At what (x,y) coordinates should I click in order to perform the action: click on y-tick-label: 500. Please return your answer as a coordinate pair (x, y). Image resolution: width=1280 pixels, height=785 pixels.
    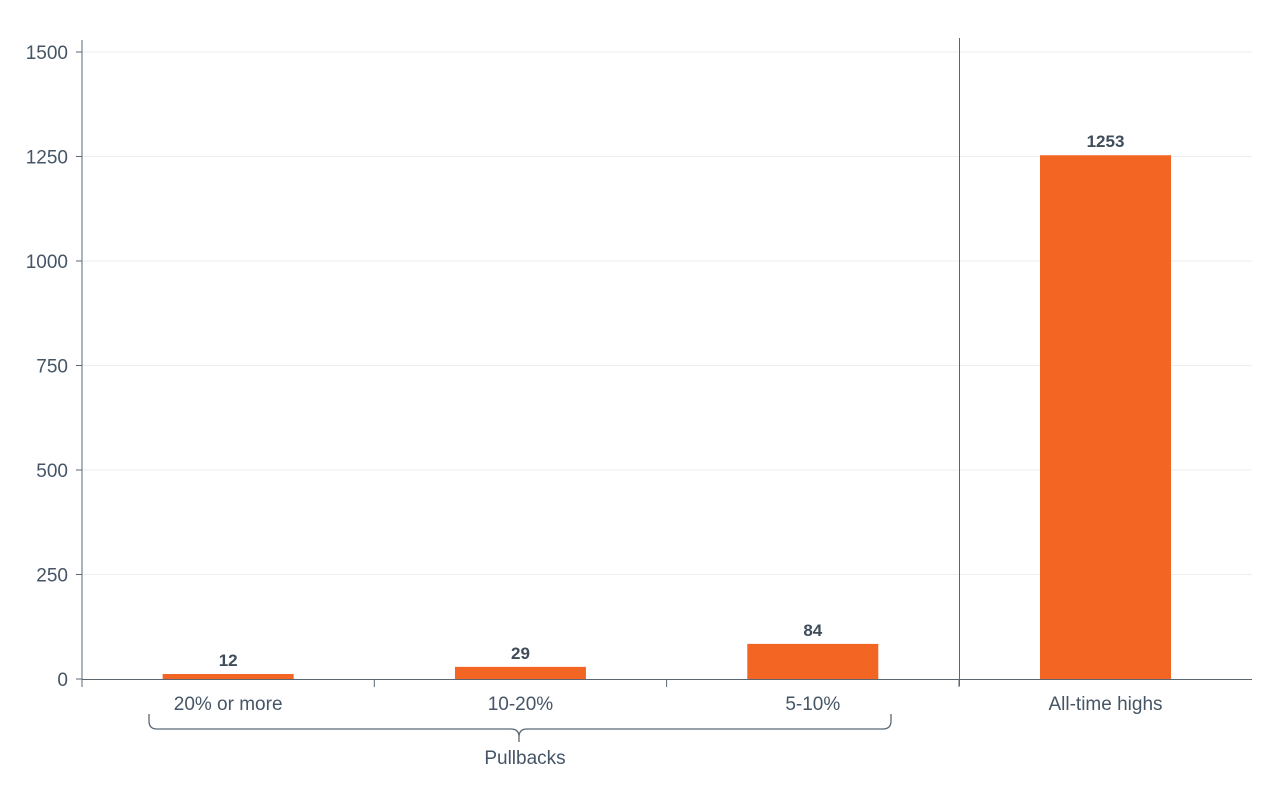
    Looking at the image, I should click on (52, 471).